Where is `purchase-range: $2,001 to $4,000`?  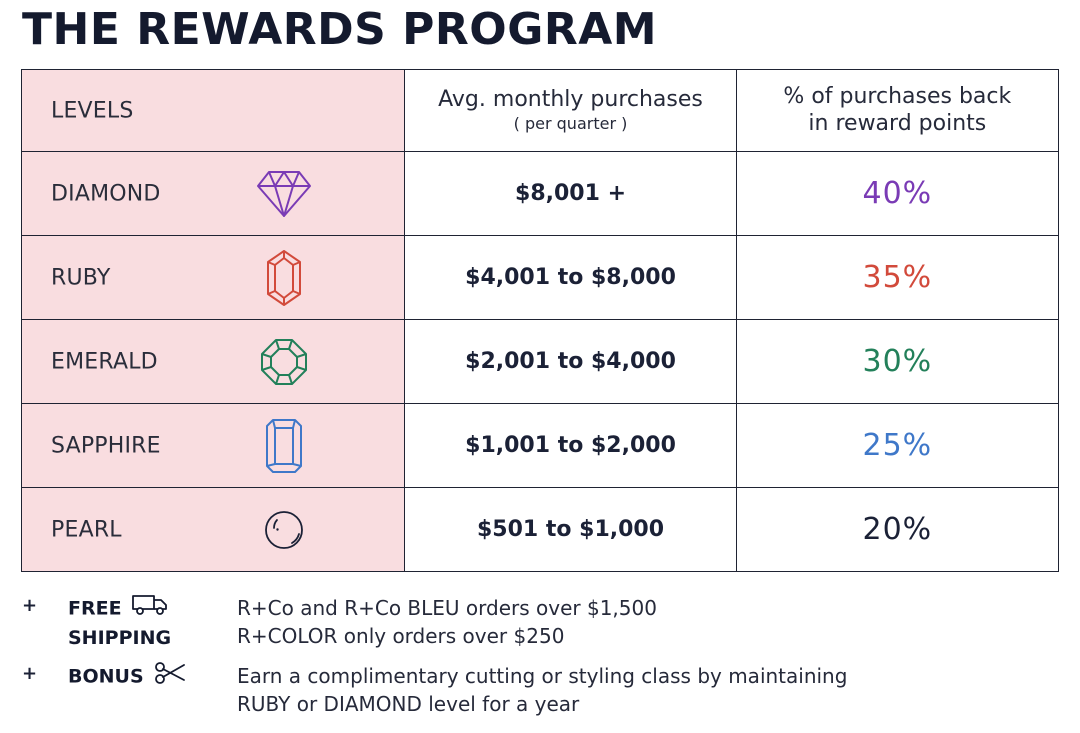
purchase-range: $2,001 to $4,000 is located at coordinates (570, 361).